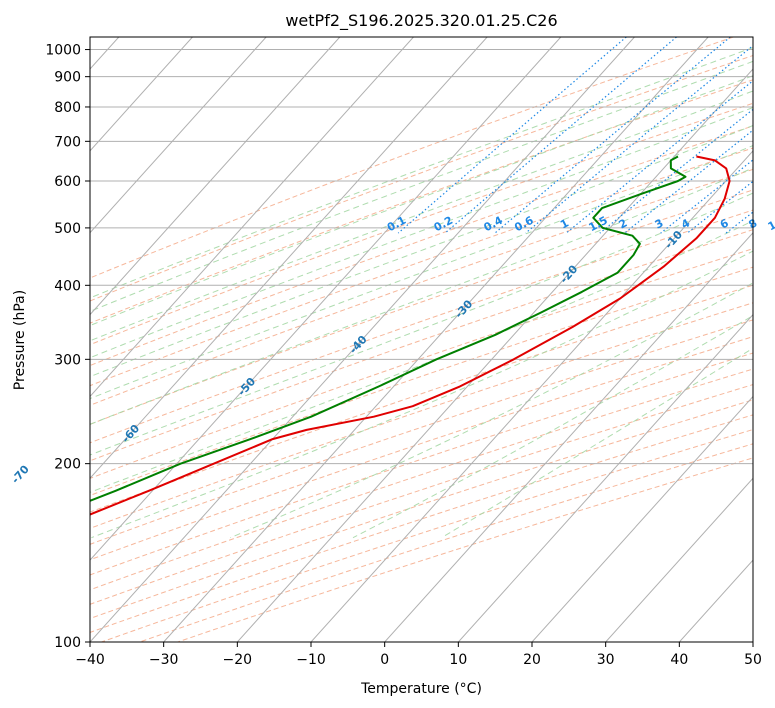  What do you see at coordinates (67, 465) in the screenshot?
I see `y-tick-label: 200` at bounding box center [67, 465].